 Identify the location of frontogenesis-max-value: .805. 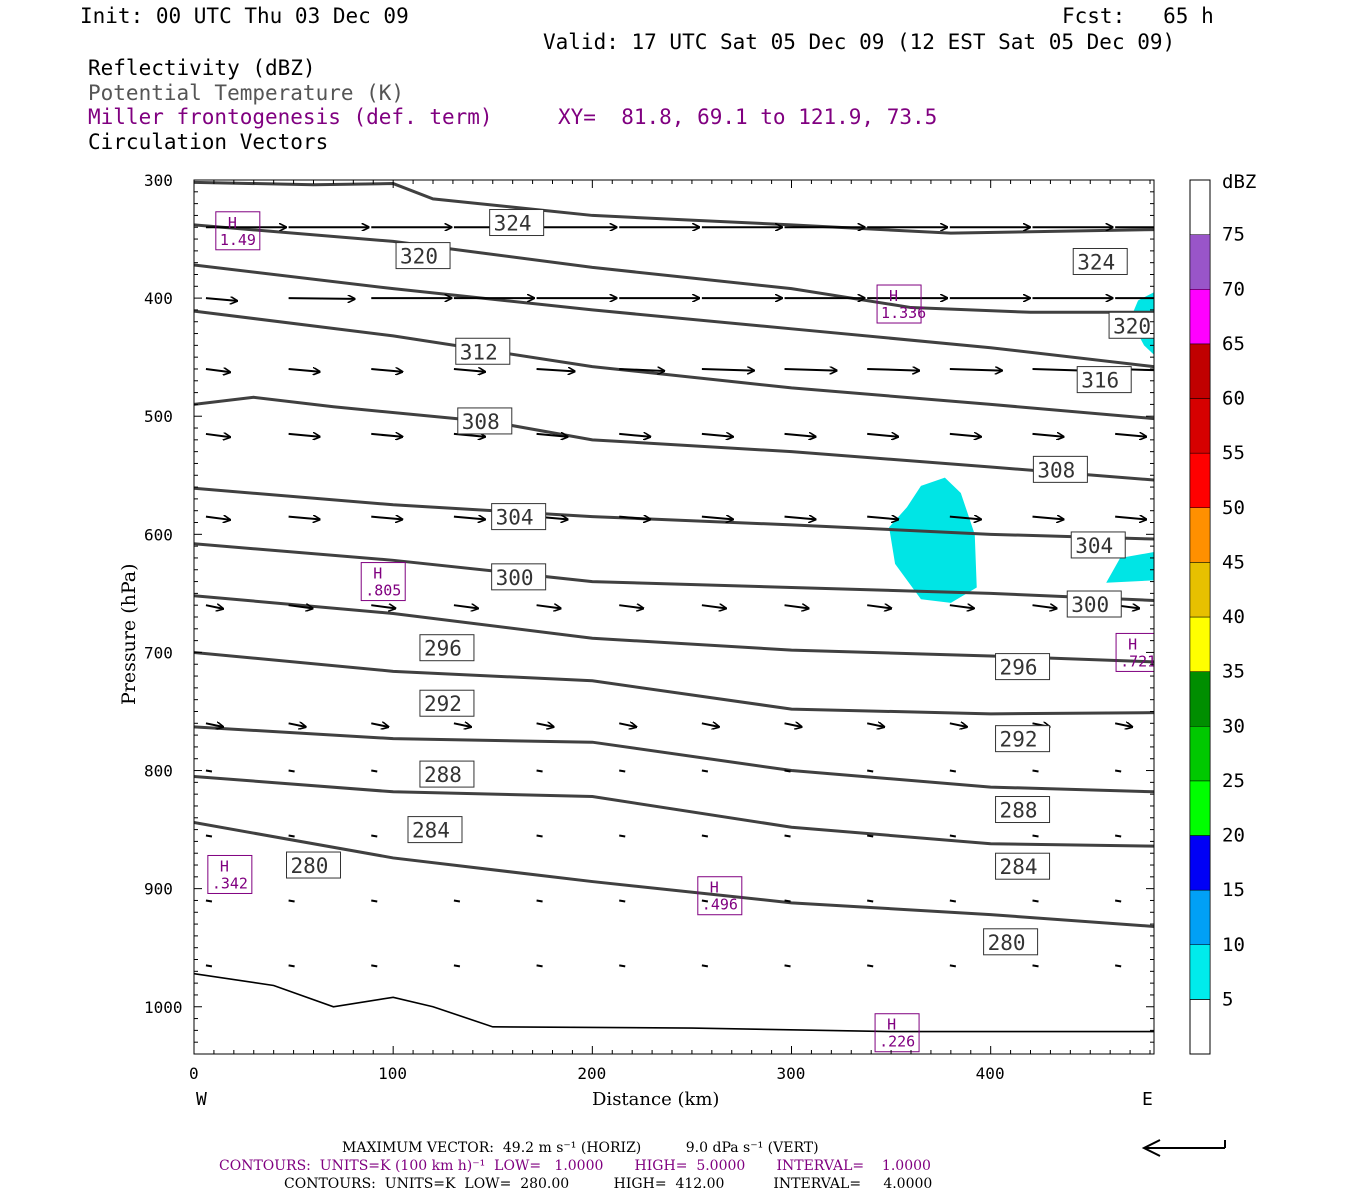
(383, 591).